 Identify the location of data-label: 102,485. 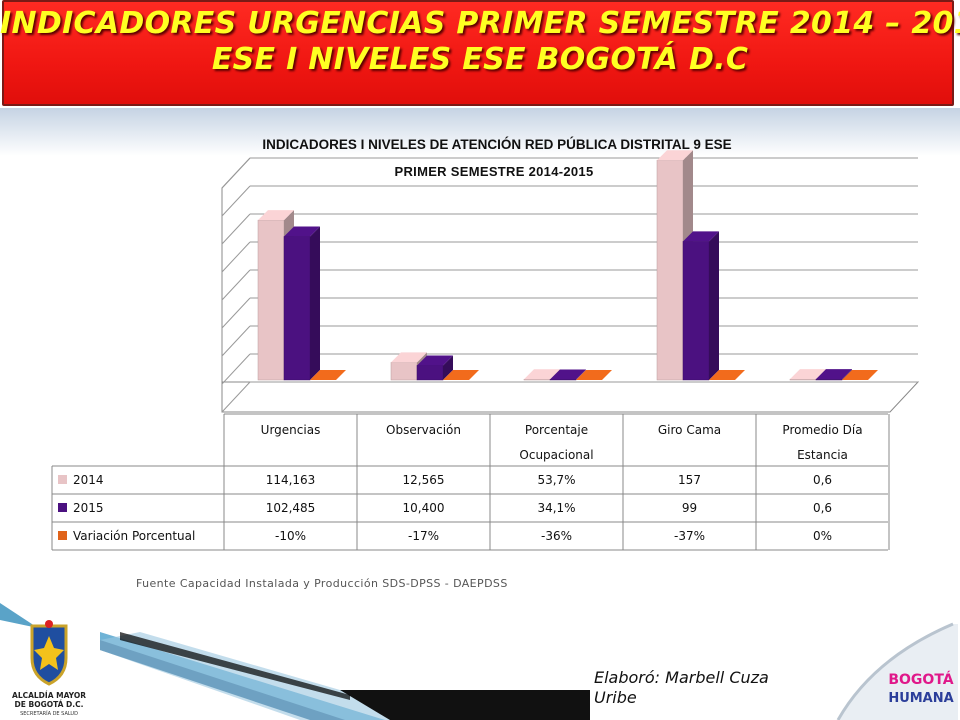
(291, 508).